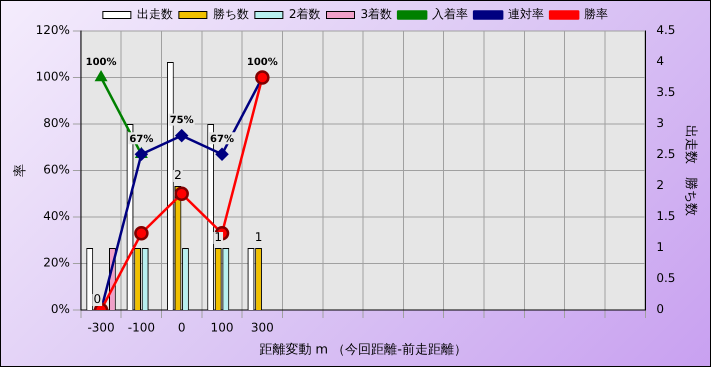  Describe the element at coordinates (666, 278) in the screenshot. I see `y2-tick-label: 0.5` at that location.